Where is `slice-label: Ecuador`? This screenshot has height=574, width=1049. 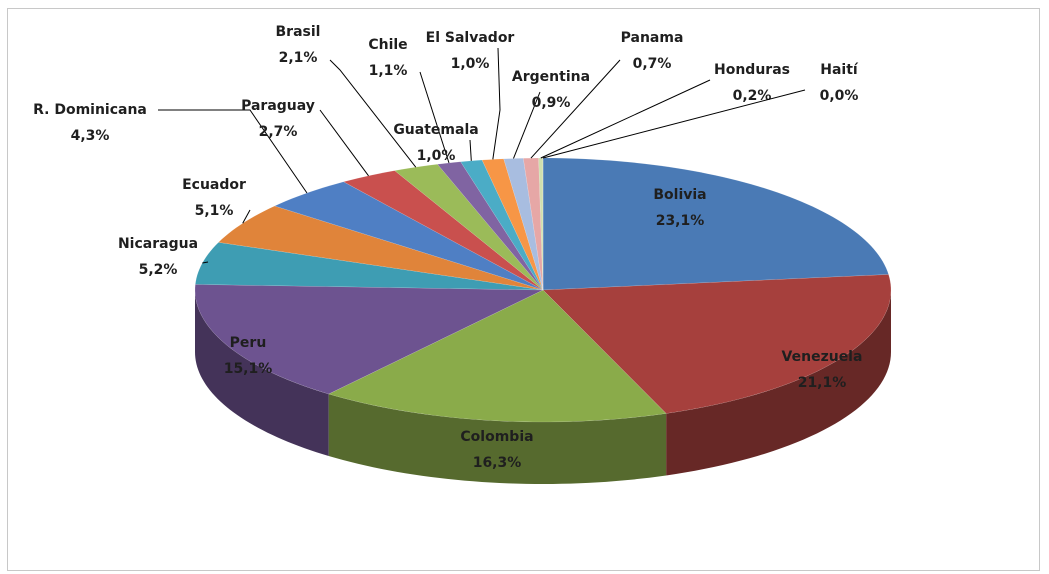 slice-label: Ecuador is located at coordinates (214, 185).